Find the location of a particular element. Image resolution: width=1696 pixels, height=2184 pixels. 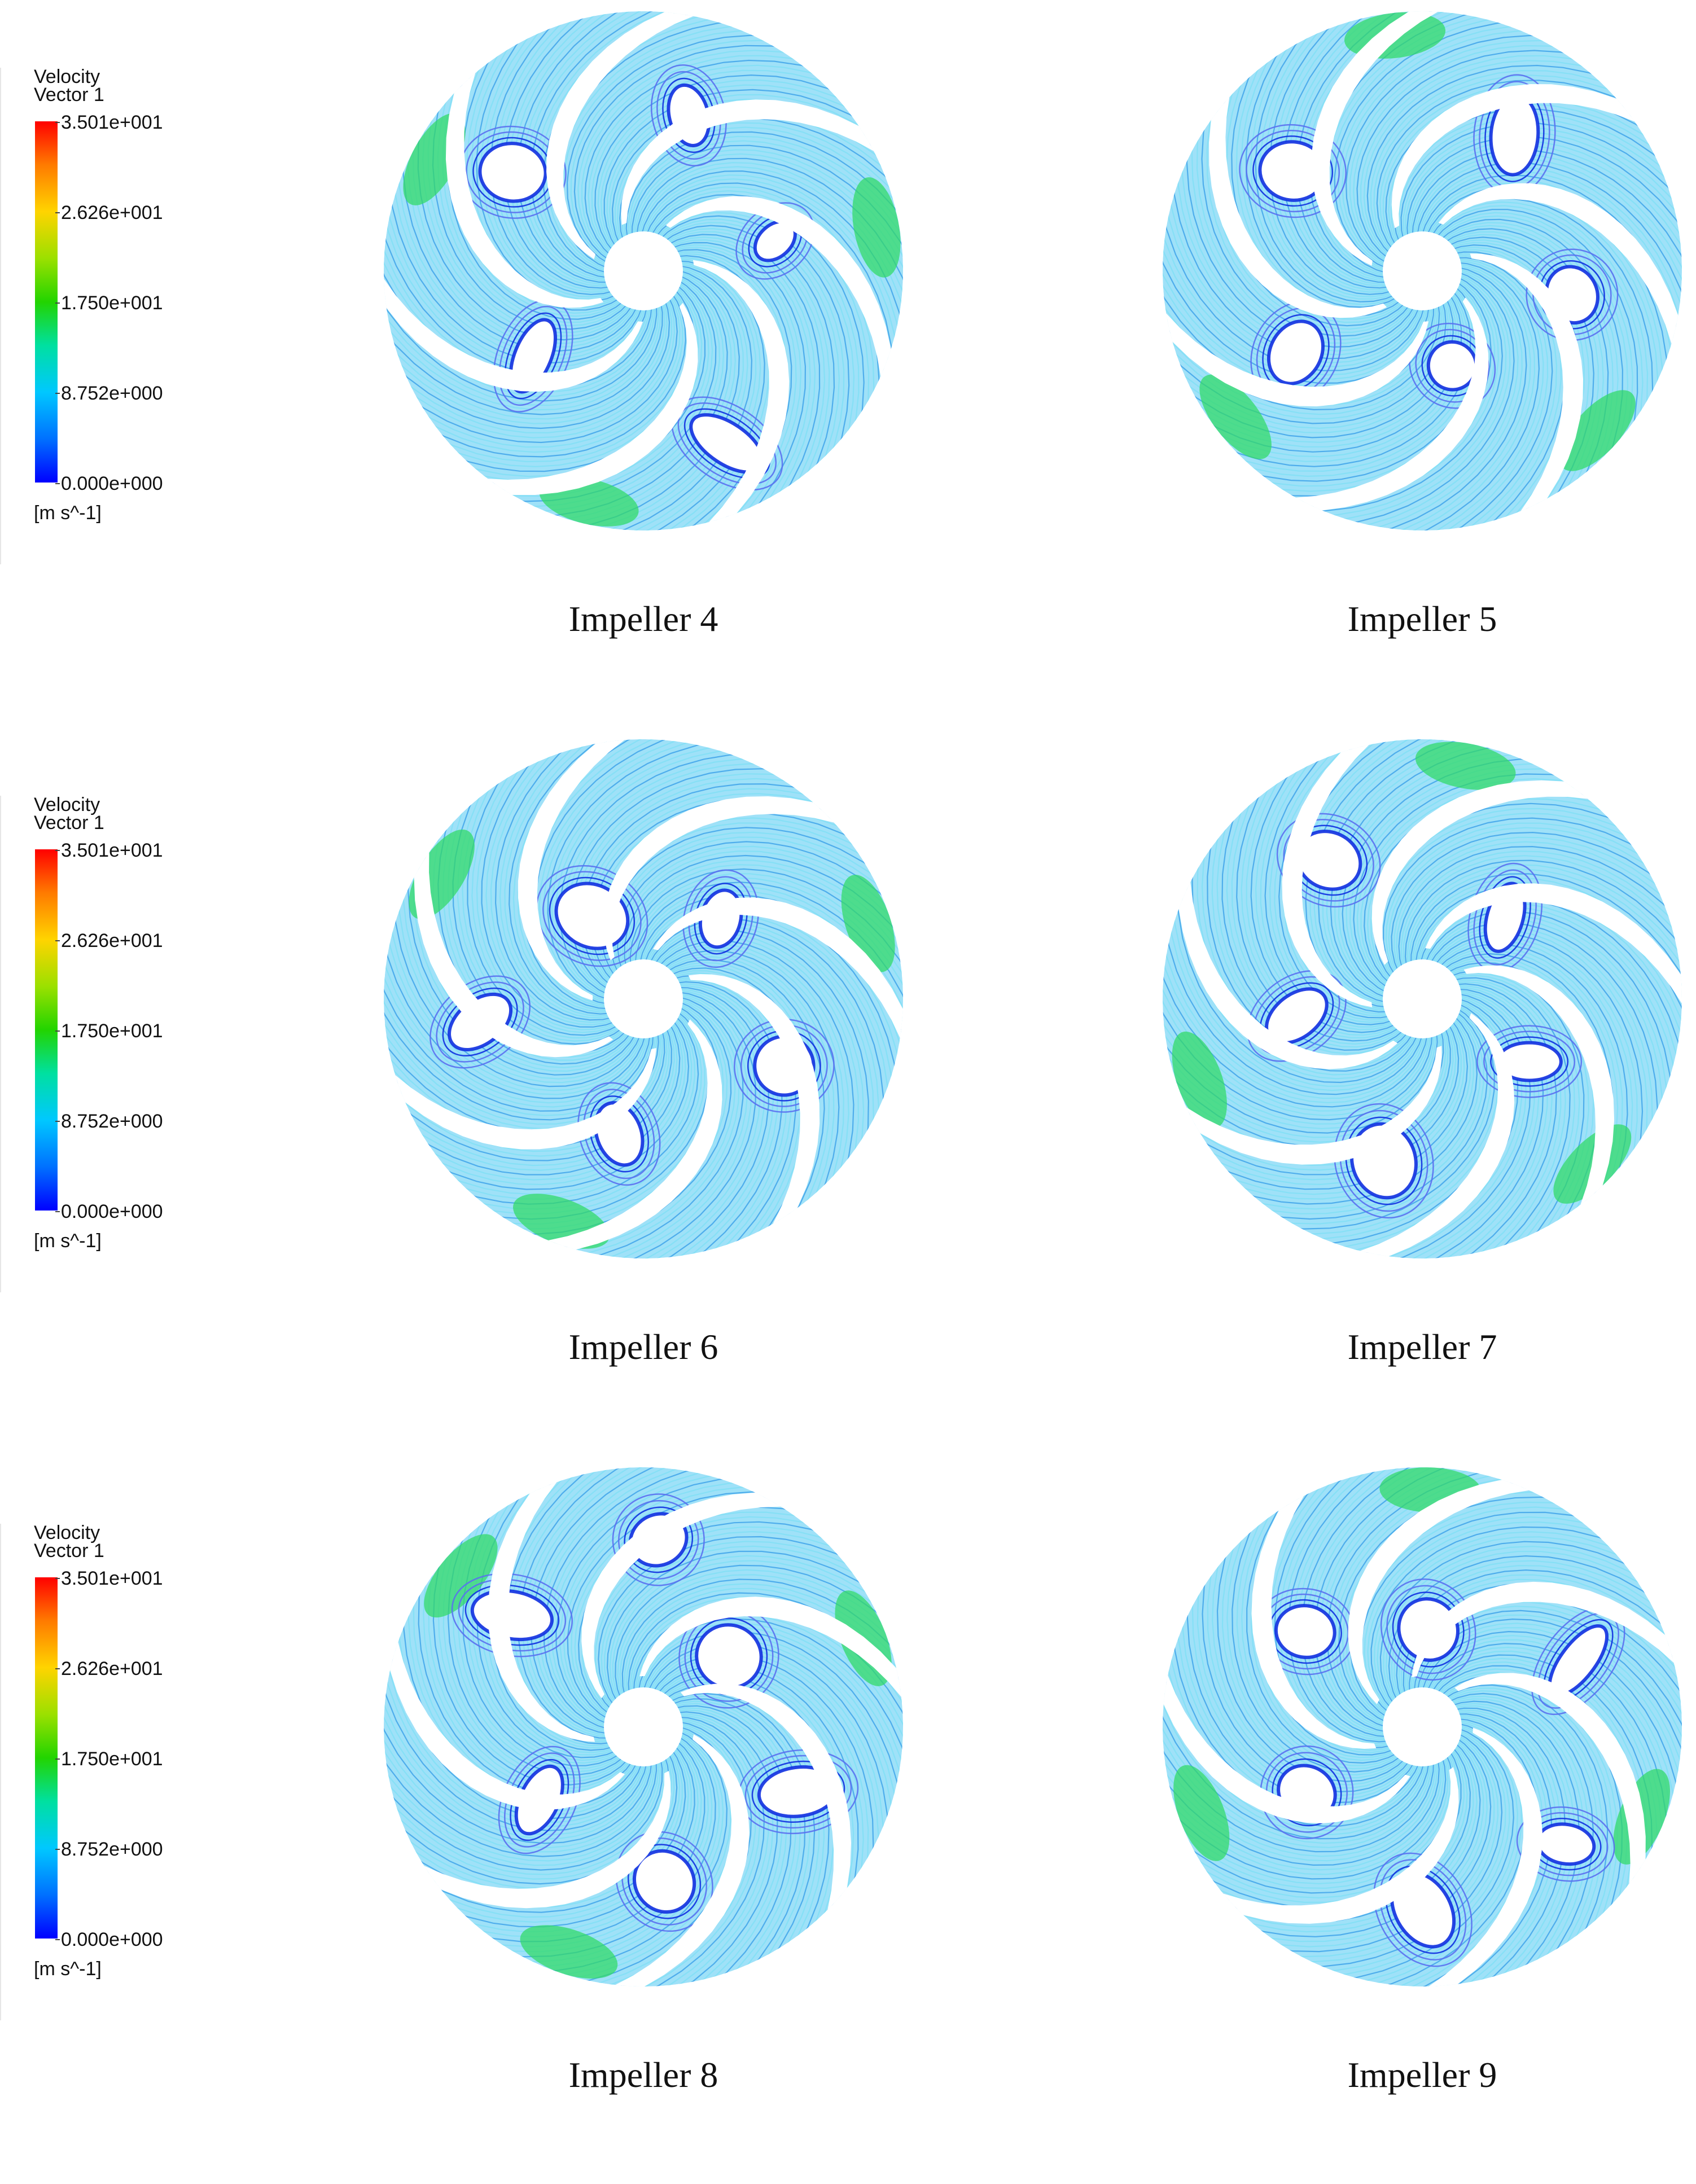

impeller-5-panel: Impeller 5 is located at coordinates (1422, 364).